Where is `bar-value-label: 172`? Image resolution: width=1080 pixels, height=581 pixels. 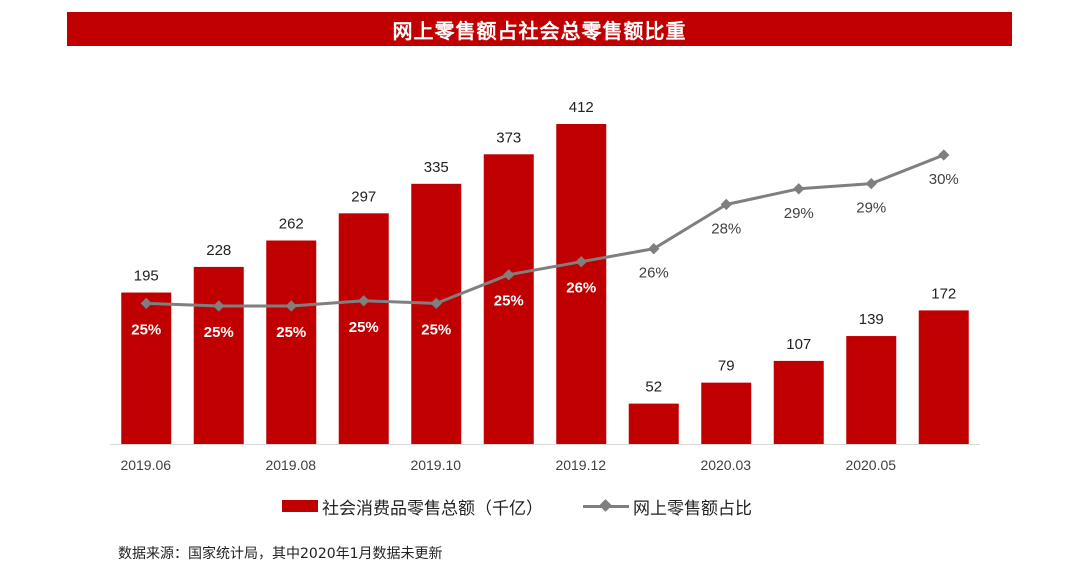
bar-value-label: 172 is located at coordinates (943, 293).